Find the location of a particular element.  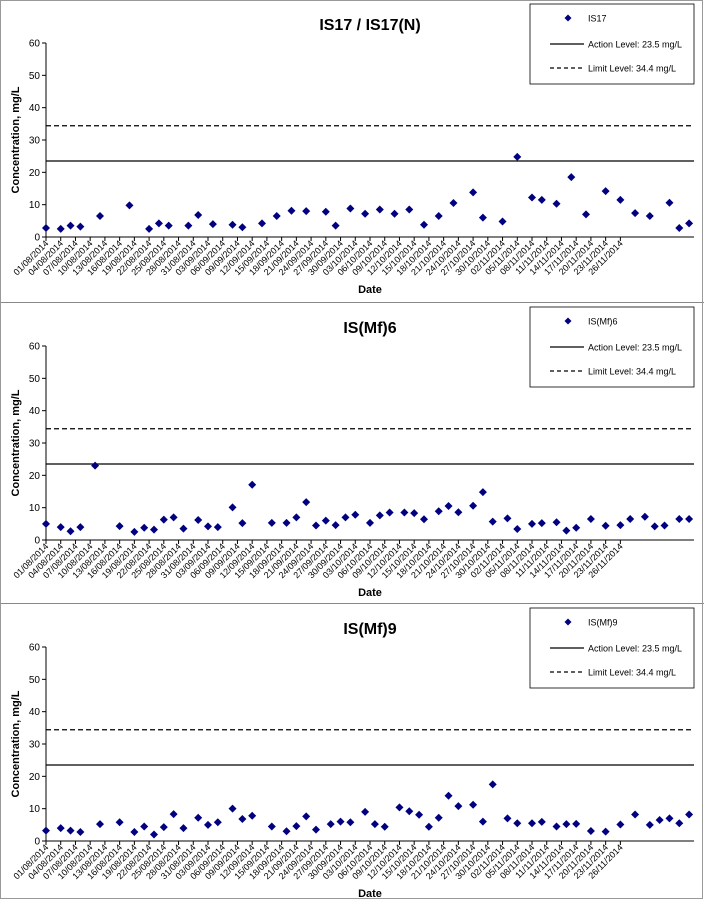

y-tick-label: 10 is located at coordinates (35, 205).